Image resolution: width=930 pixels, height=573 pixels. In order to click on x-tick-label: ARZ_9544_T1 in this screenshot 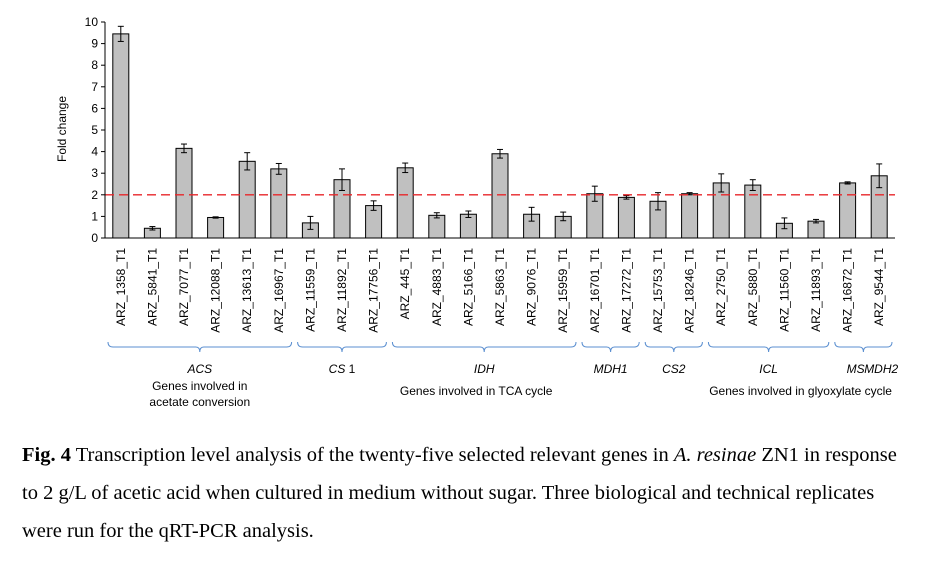, I will do `click(879, 287)`.